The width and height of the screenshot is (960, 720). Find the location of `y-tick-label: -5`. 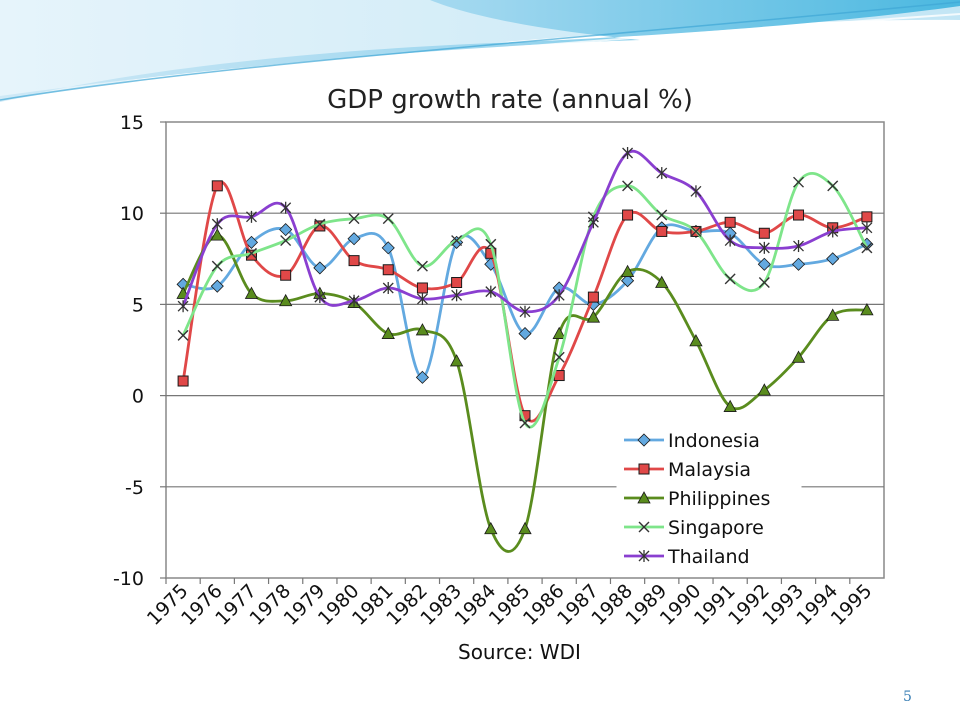

y-tick-label: -5 is located at coordinates (134, 488).